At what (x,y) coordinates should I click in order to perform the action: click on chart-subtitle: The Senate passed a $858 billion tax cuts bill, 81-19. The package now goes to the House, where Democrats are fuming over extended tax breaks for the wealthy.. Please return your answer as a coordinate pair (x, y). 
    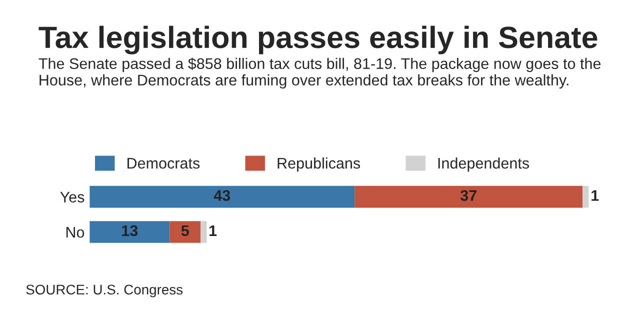
    Looking at the image, I should click on (319, 73).